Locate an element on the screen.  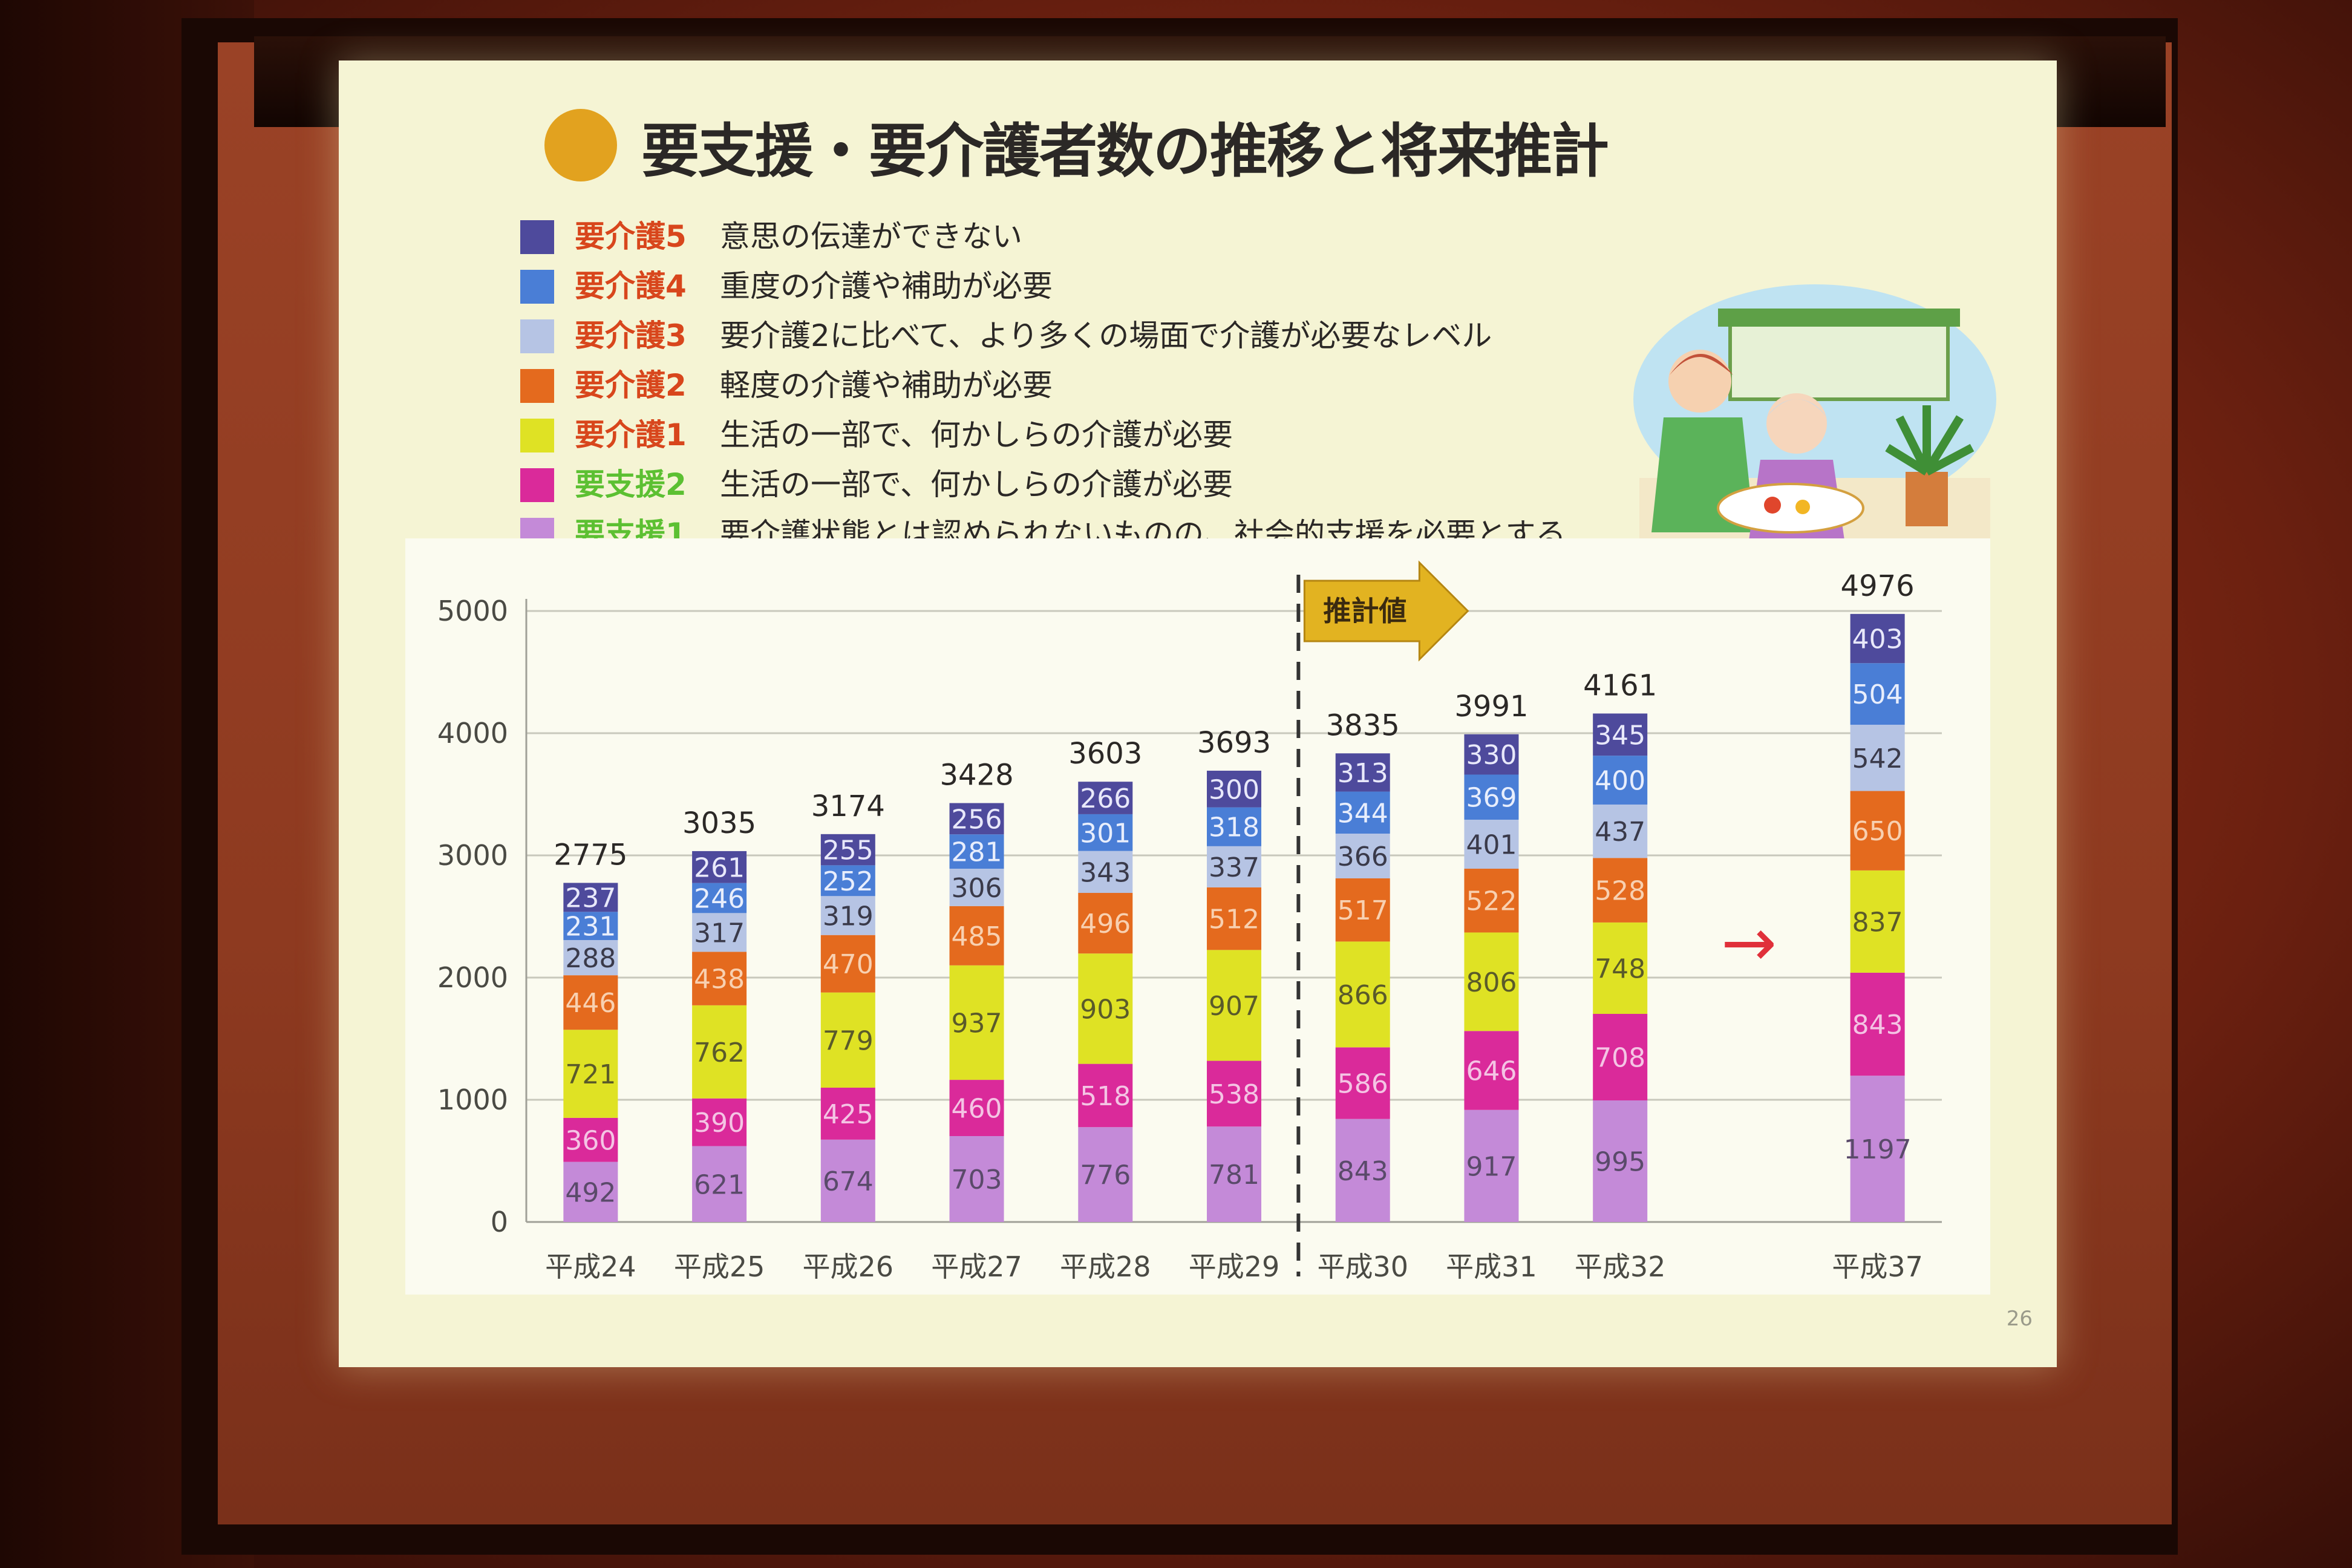
bar-value-label: 522 is located at coordinates (1491, 902).